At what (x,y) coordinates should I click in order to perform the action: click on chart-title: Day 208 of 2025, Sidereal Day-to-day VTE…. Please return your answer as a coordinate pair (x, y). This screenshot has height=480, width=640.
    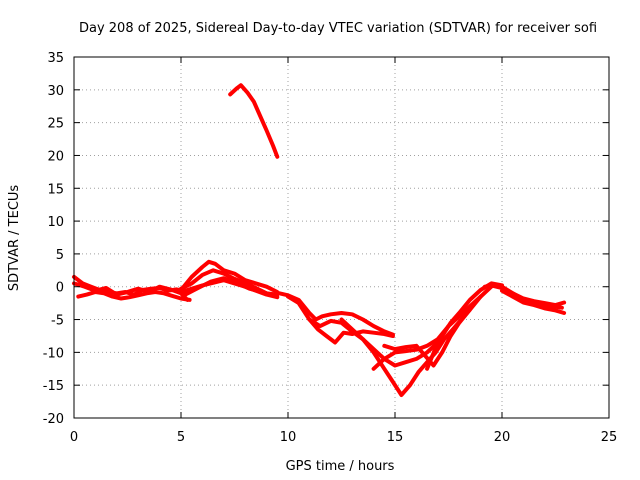
    Looking at the image, I should click on (338, 28).